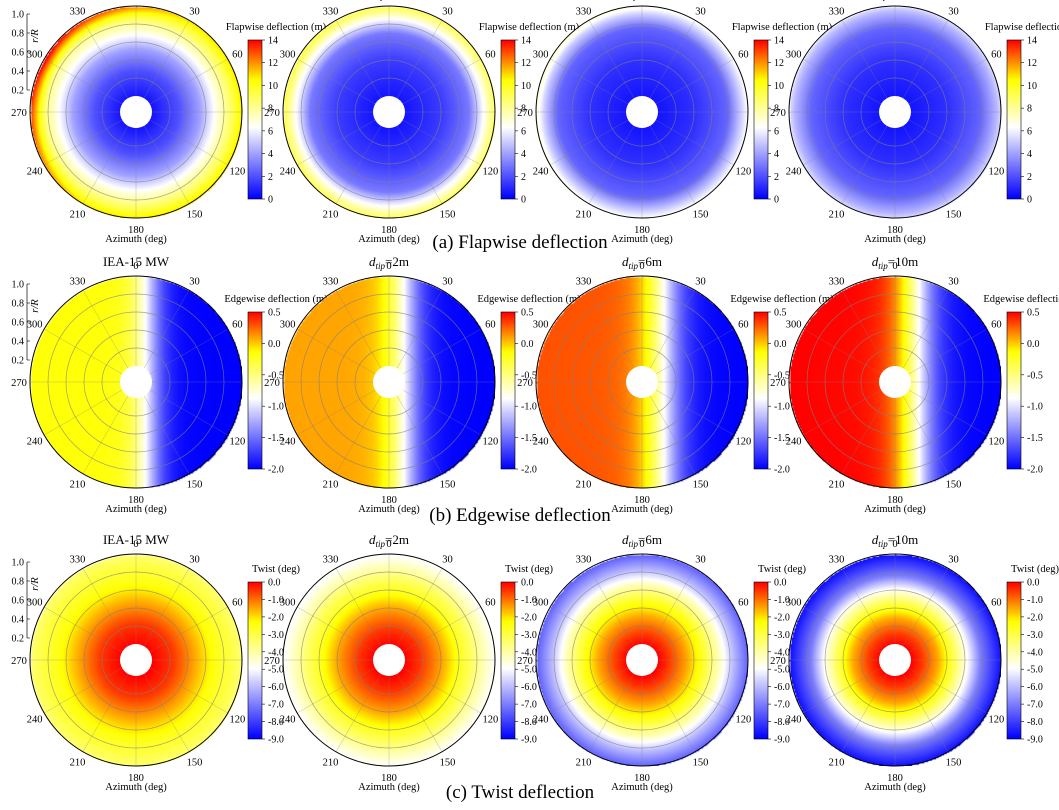 The width and height of the screenshot is (1059, 810). I want to click on colorbar-tick-label: -5.0, so click(1035, 670).